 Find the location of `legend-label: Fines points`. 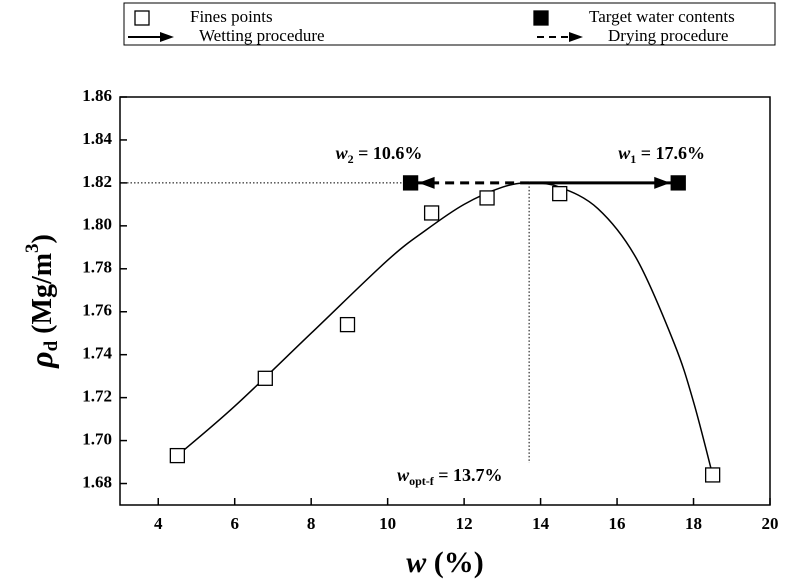

legend-label: Fines points is located at coordinates (231, 16).